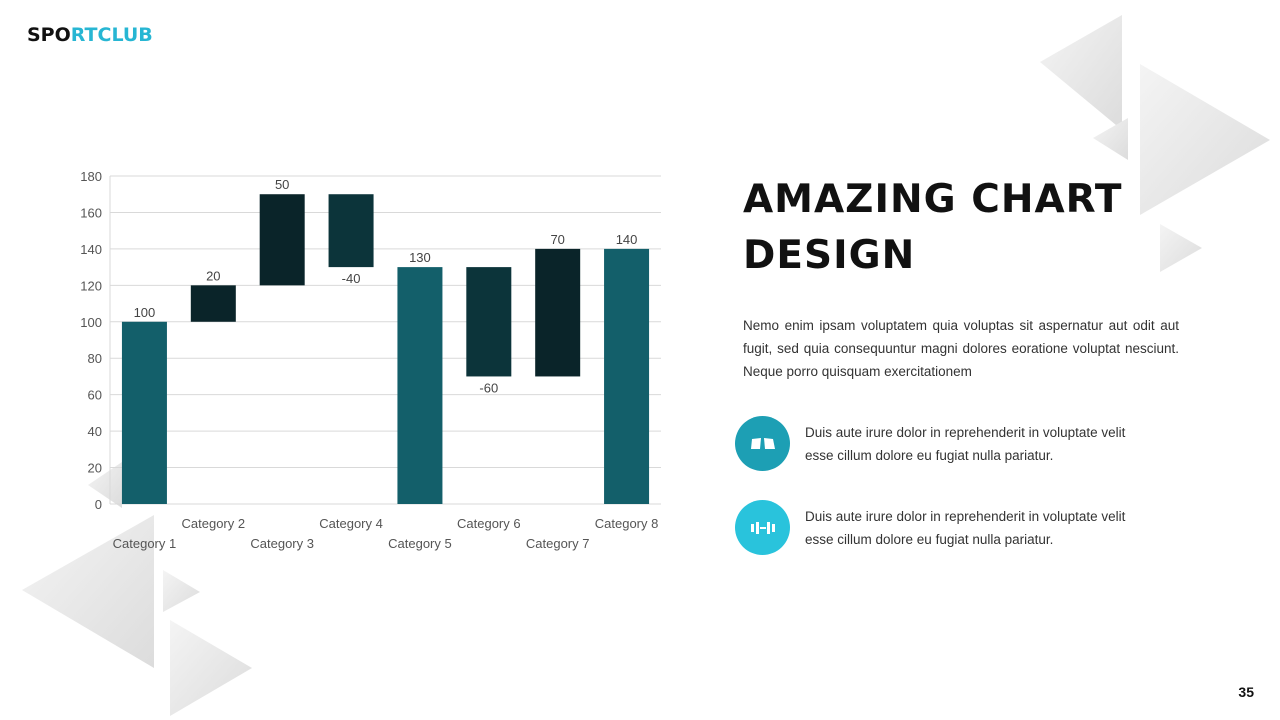 The height and width of the screenshot is (720, 1280). What do you see at coordinates (91, 212) in the screenshot?
I see `y-tick-label: 160` at bounding box center [91, 212].